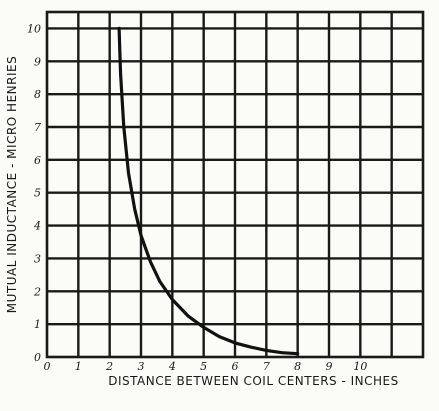 The height and width of the screenshot is (411, 439). I want to click on y-tick-label: 8, so click(37, 94).